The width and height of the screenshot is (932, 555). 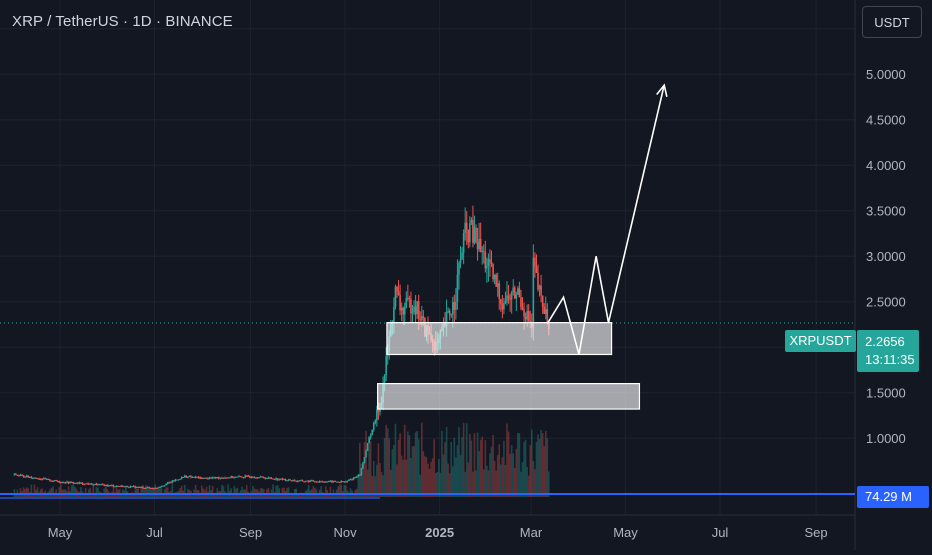 What do you see at coordinates (820, 341) in the screenshot?
I see `symbol-price-label: XRPUSDT` at bounding box center [820, 341].